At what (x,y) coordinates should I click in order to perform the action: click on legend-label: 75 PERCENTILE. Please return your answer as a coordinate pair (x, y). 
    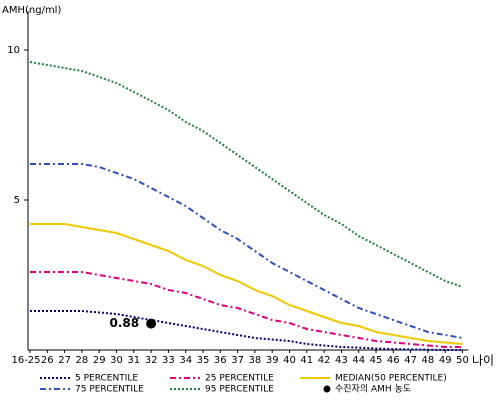
    Looking at the image, I should click on (109, 390).